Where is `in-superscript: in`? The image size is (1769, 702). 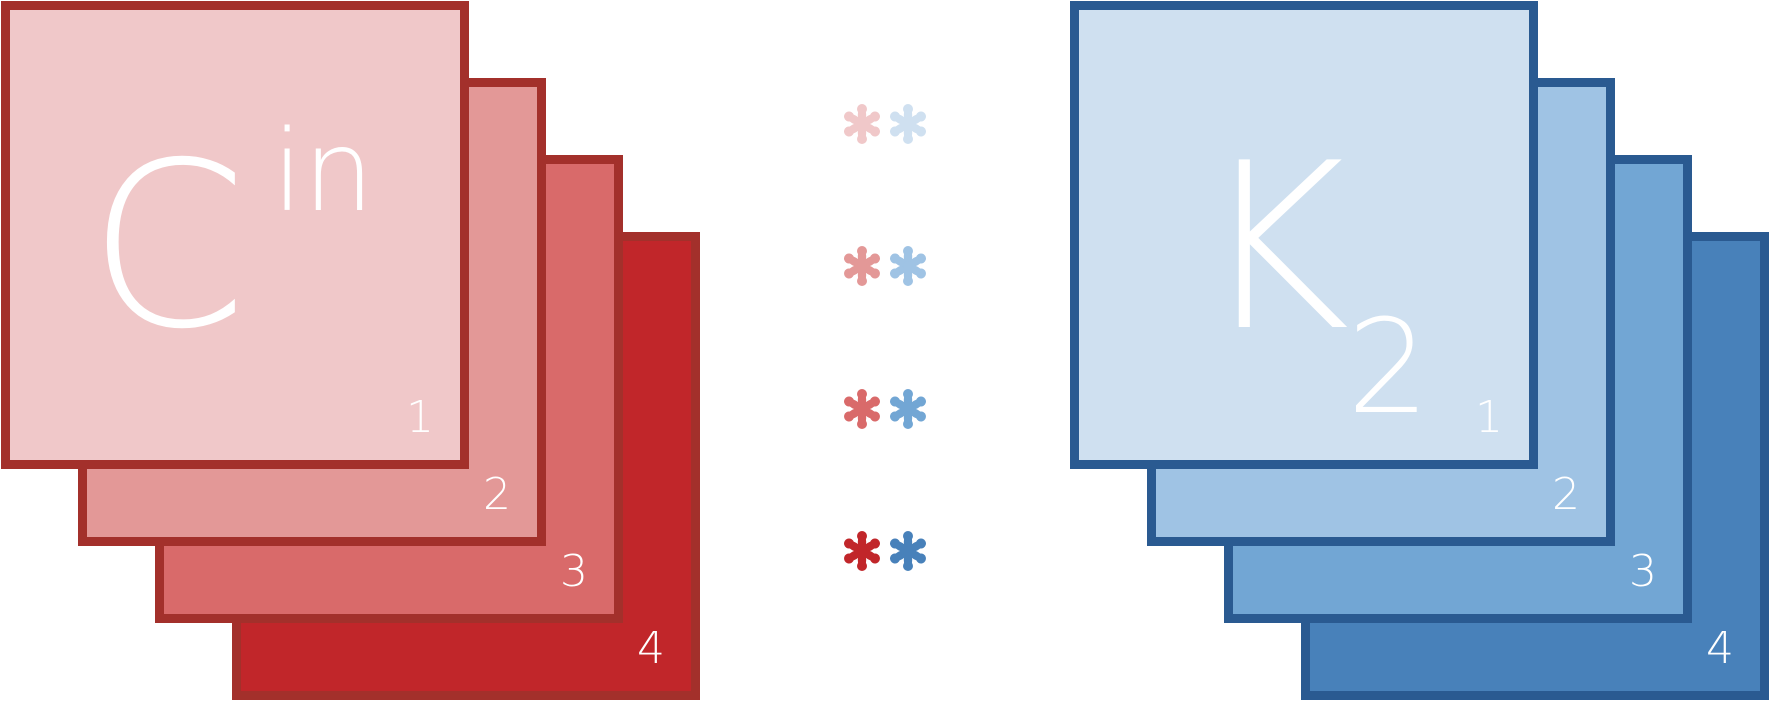 in-superscript: in is located at coordinates (323, 172).